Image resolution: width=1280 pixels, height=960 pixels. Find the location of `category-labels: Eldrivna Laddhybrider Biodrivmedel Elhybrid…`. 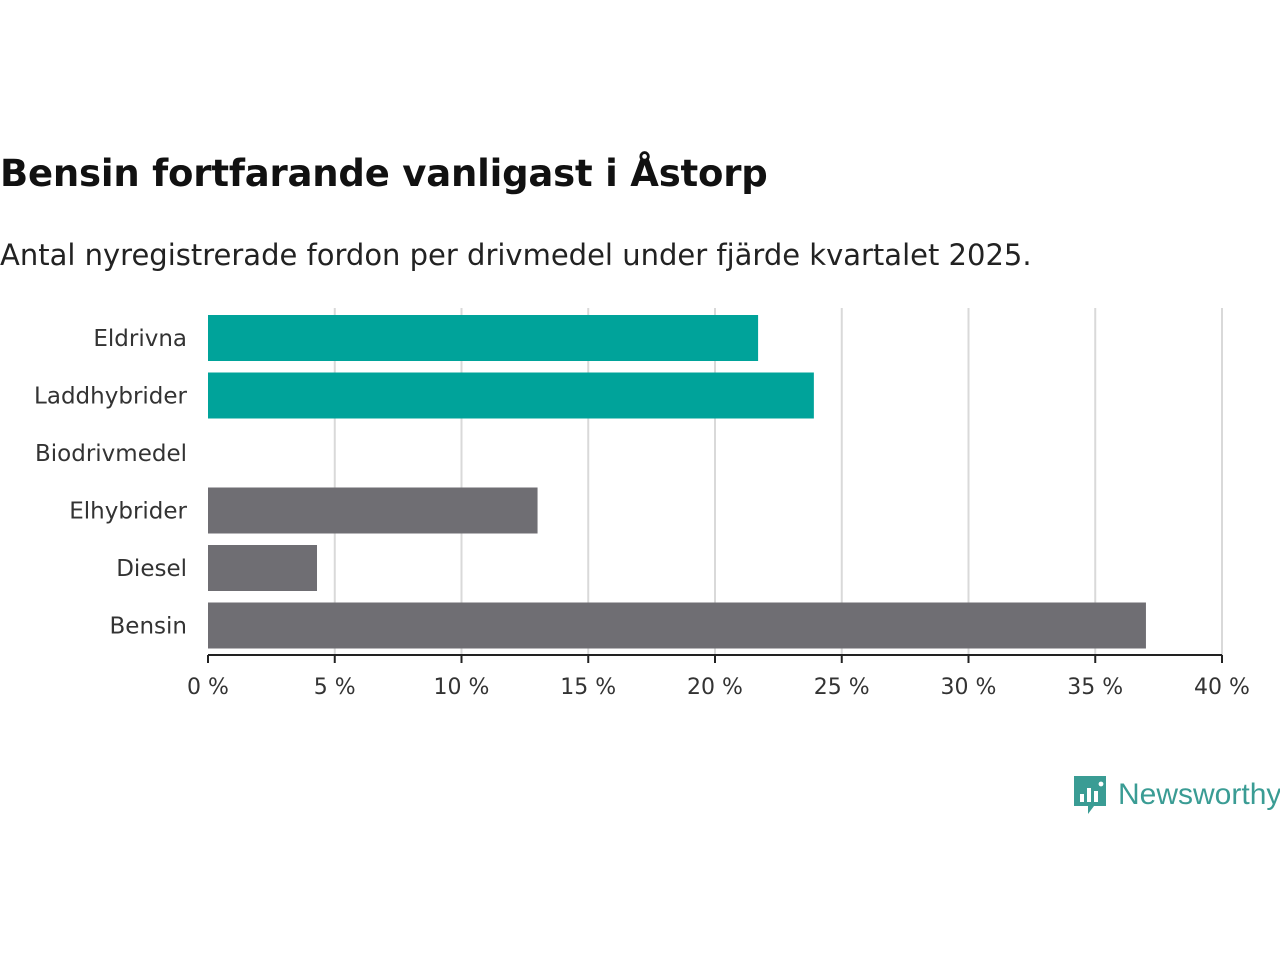

category-labels: Eldrivna Laddhybrider Biodrivmedel Elhybrid… is located at coordinates (110, 483).